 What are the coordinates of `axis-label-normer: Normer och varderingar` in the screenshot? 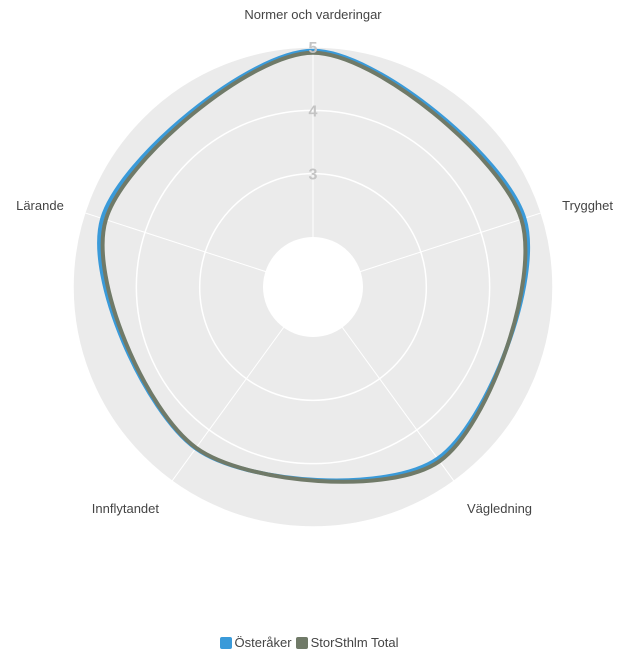 It's located at (313, 14).